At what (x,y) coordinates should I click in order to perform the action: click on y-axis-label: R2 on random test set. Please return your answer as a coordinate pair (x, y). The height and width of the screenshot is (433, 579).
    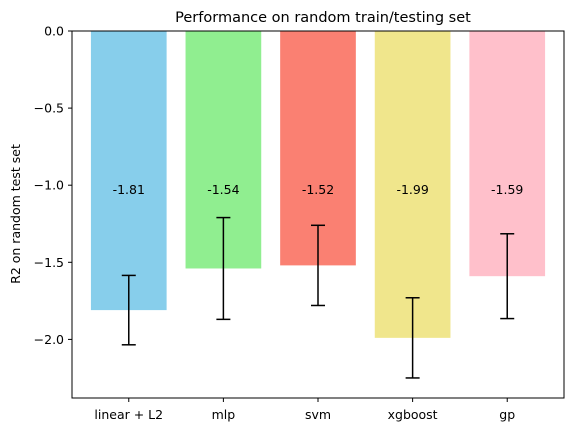
    Looking at the image, I should click on (15, 214).